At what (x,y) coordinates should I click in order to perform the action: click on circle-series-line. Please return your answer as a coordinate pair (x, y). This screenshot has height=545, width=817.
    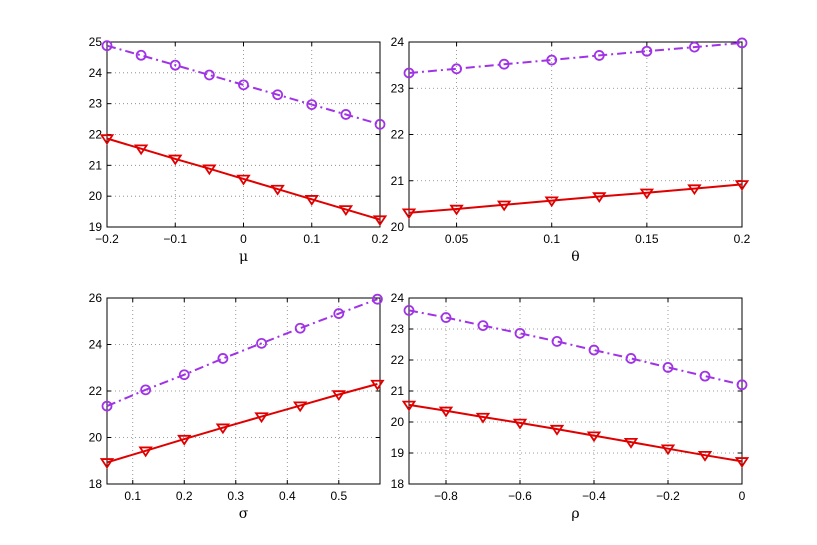
    Looking at the image, I should click on (242, 353).